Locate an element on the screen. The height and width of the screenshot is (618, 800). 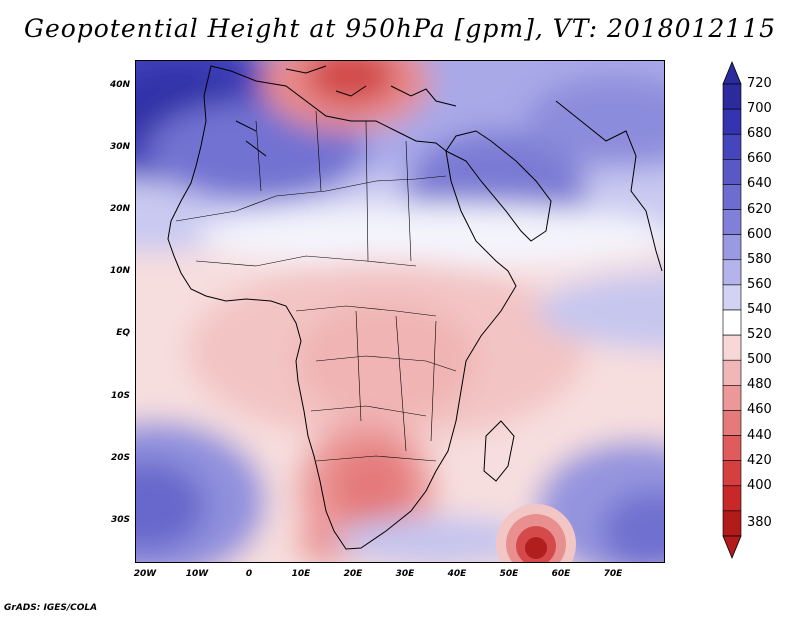
lat-label: 10S is located at coordinates (120, 396).